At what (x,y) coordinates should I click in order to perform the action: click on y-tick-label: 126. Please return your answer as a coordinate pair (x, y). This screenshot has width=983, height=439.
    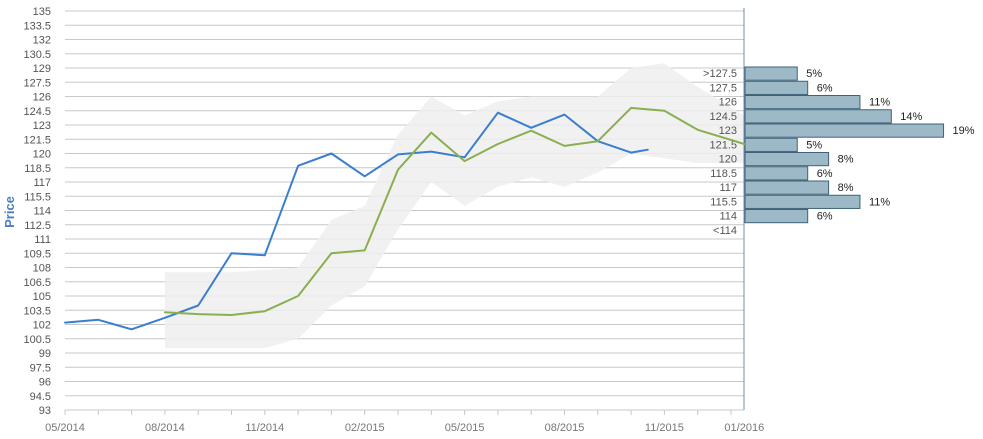
    Looking at the image, I should click on (42, 98).